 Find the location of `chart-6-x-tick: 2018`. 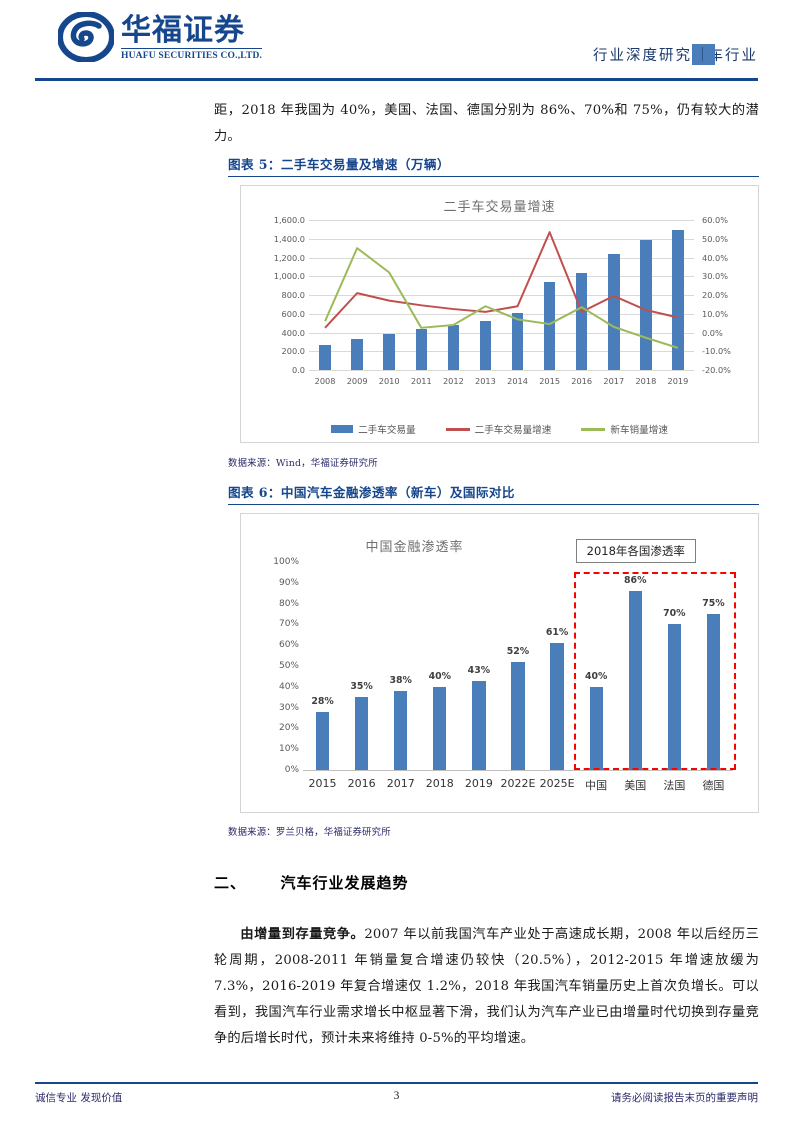

chart-6-x-tick: 2018 is located at coordinates (439, 783).